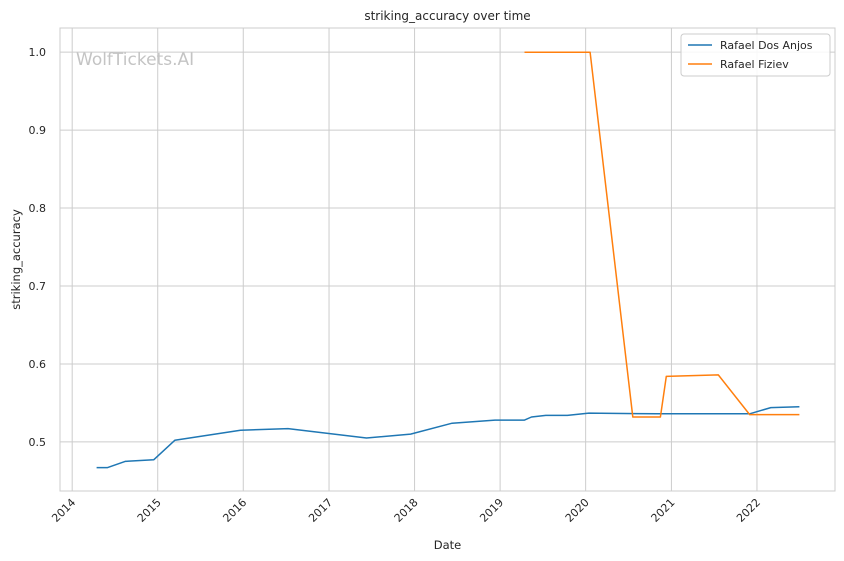 The height and width of the screenshot is (561, 844). What do you see at coordinates (38, 208) in the screenshot?
I see `y-tick-label: 0.8` at bounding box center [38, 208].